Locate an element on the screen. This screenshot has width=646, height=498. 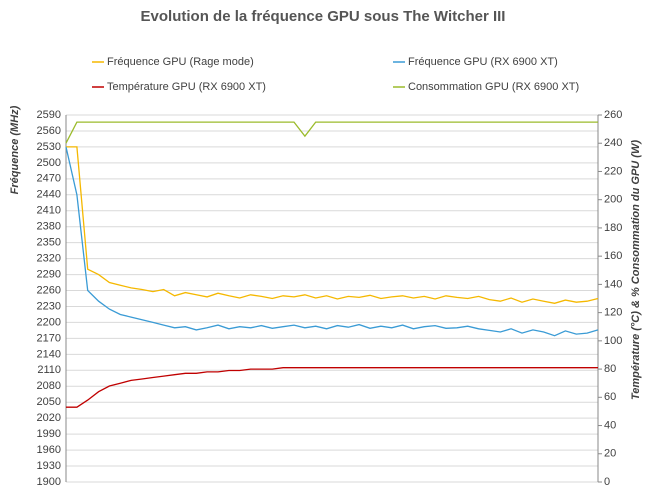
y-tick-label: 1930 is located at coordinates (49, 466).